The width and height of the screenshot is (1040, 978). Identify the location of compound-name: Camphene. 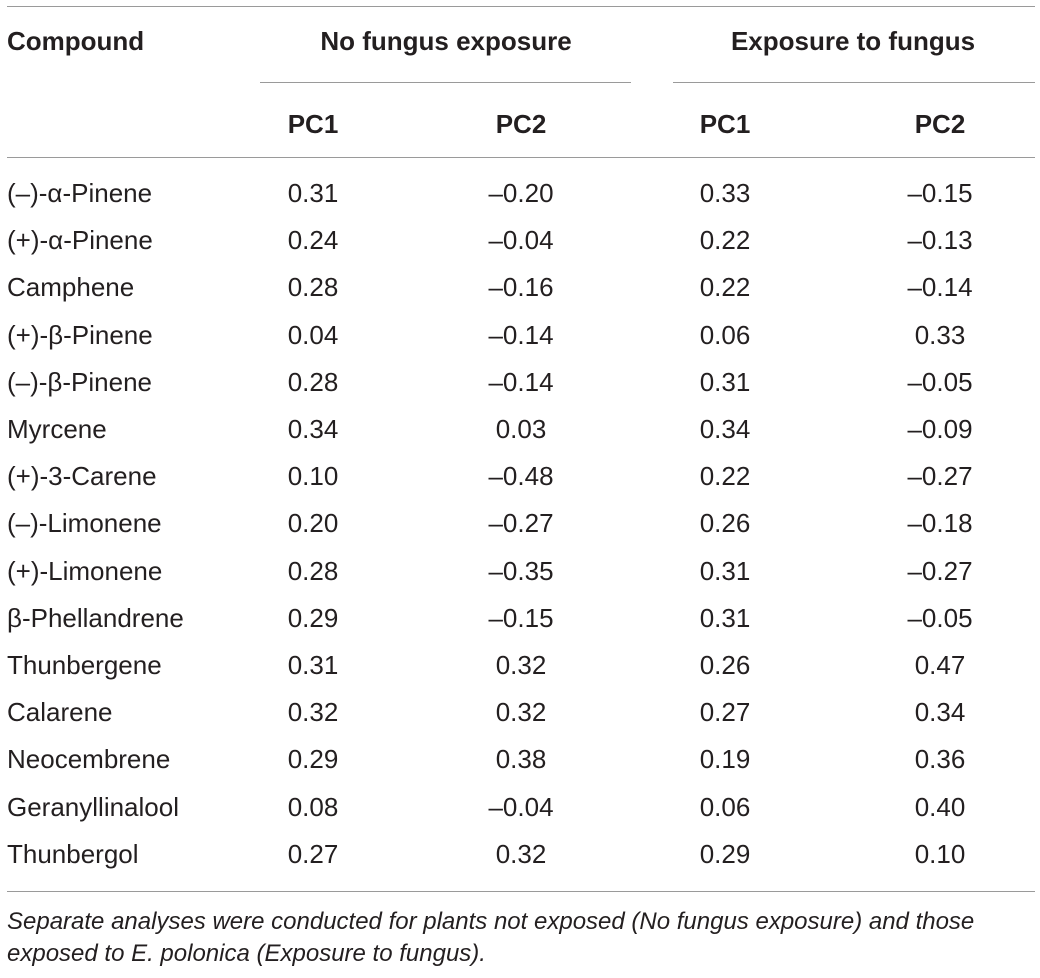
(71, 287).